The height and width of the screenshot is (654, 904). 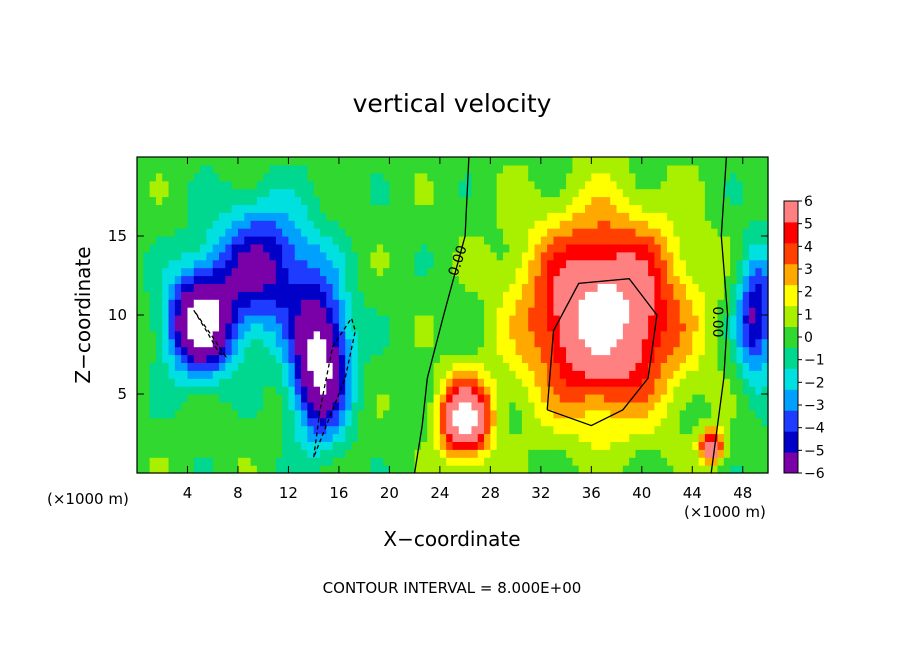 I want to click on contour-label-zero-right: 0.00, so click(x=717, y=321).